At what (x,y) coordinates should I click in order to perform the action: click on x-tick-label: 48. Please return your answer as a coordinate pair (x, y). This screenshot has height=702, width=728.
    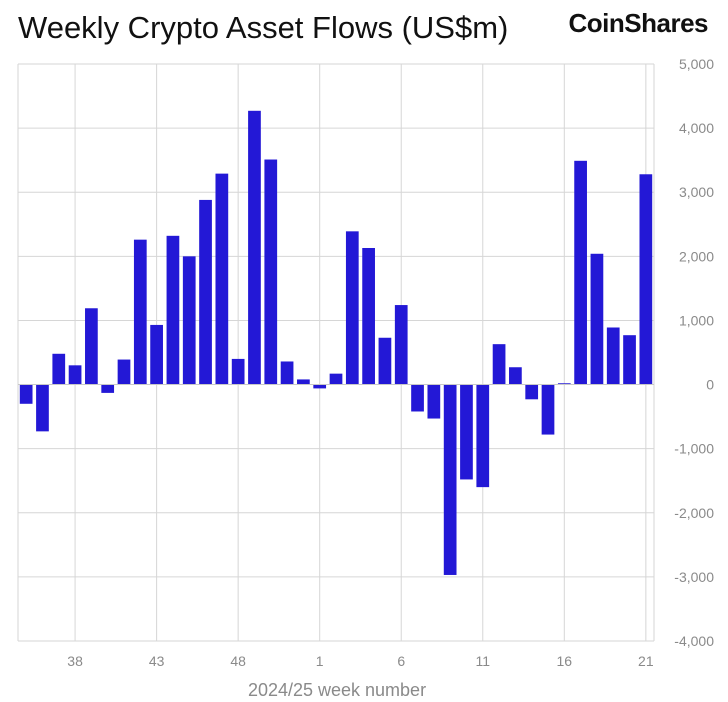
    Looking at the image, I should click on (238, 661).